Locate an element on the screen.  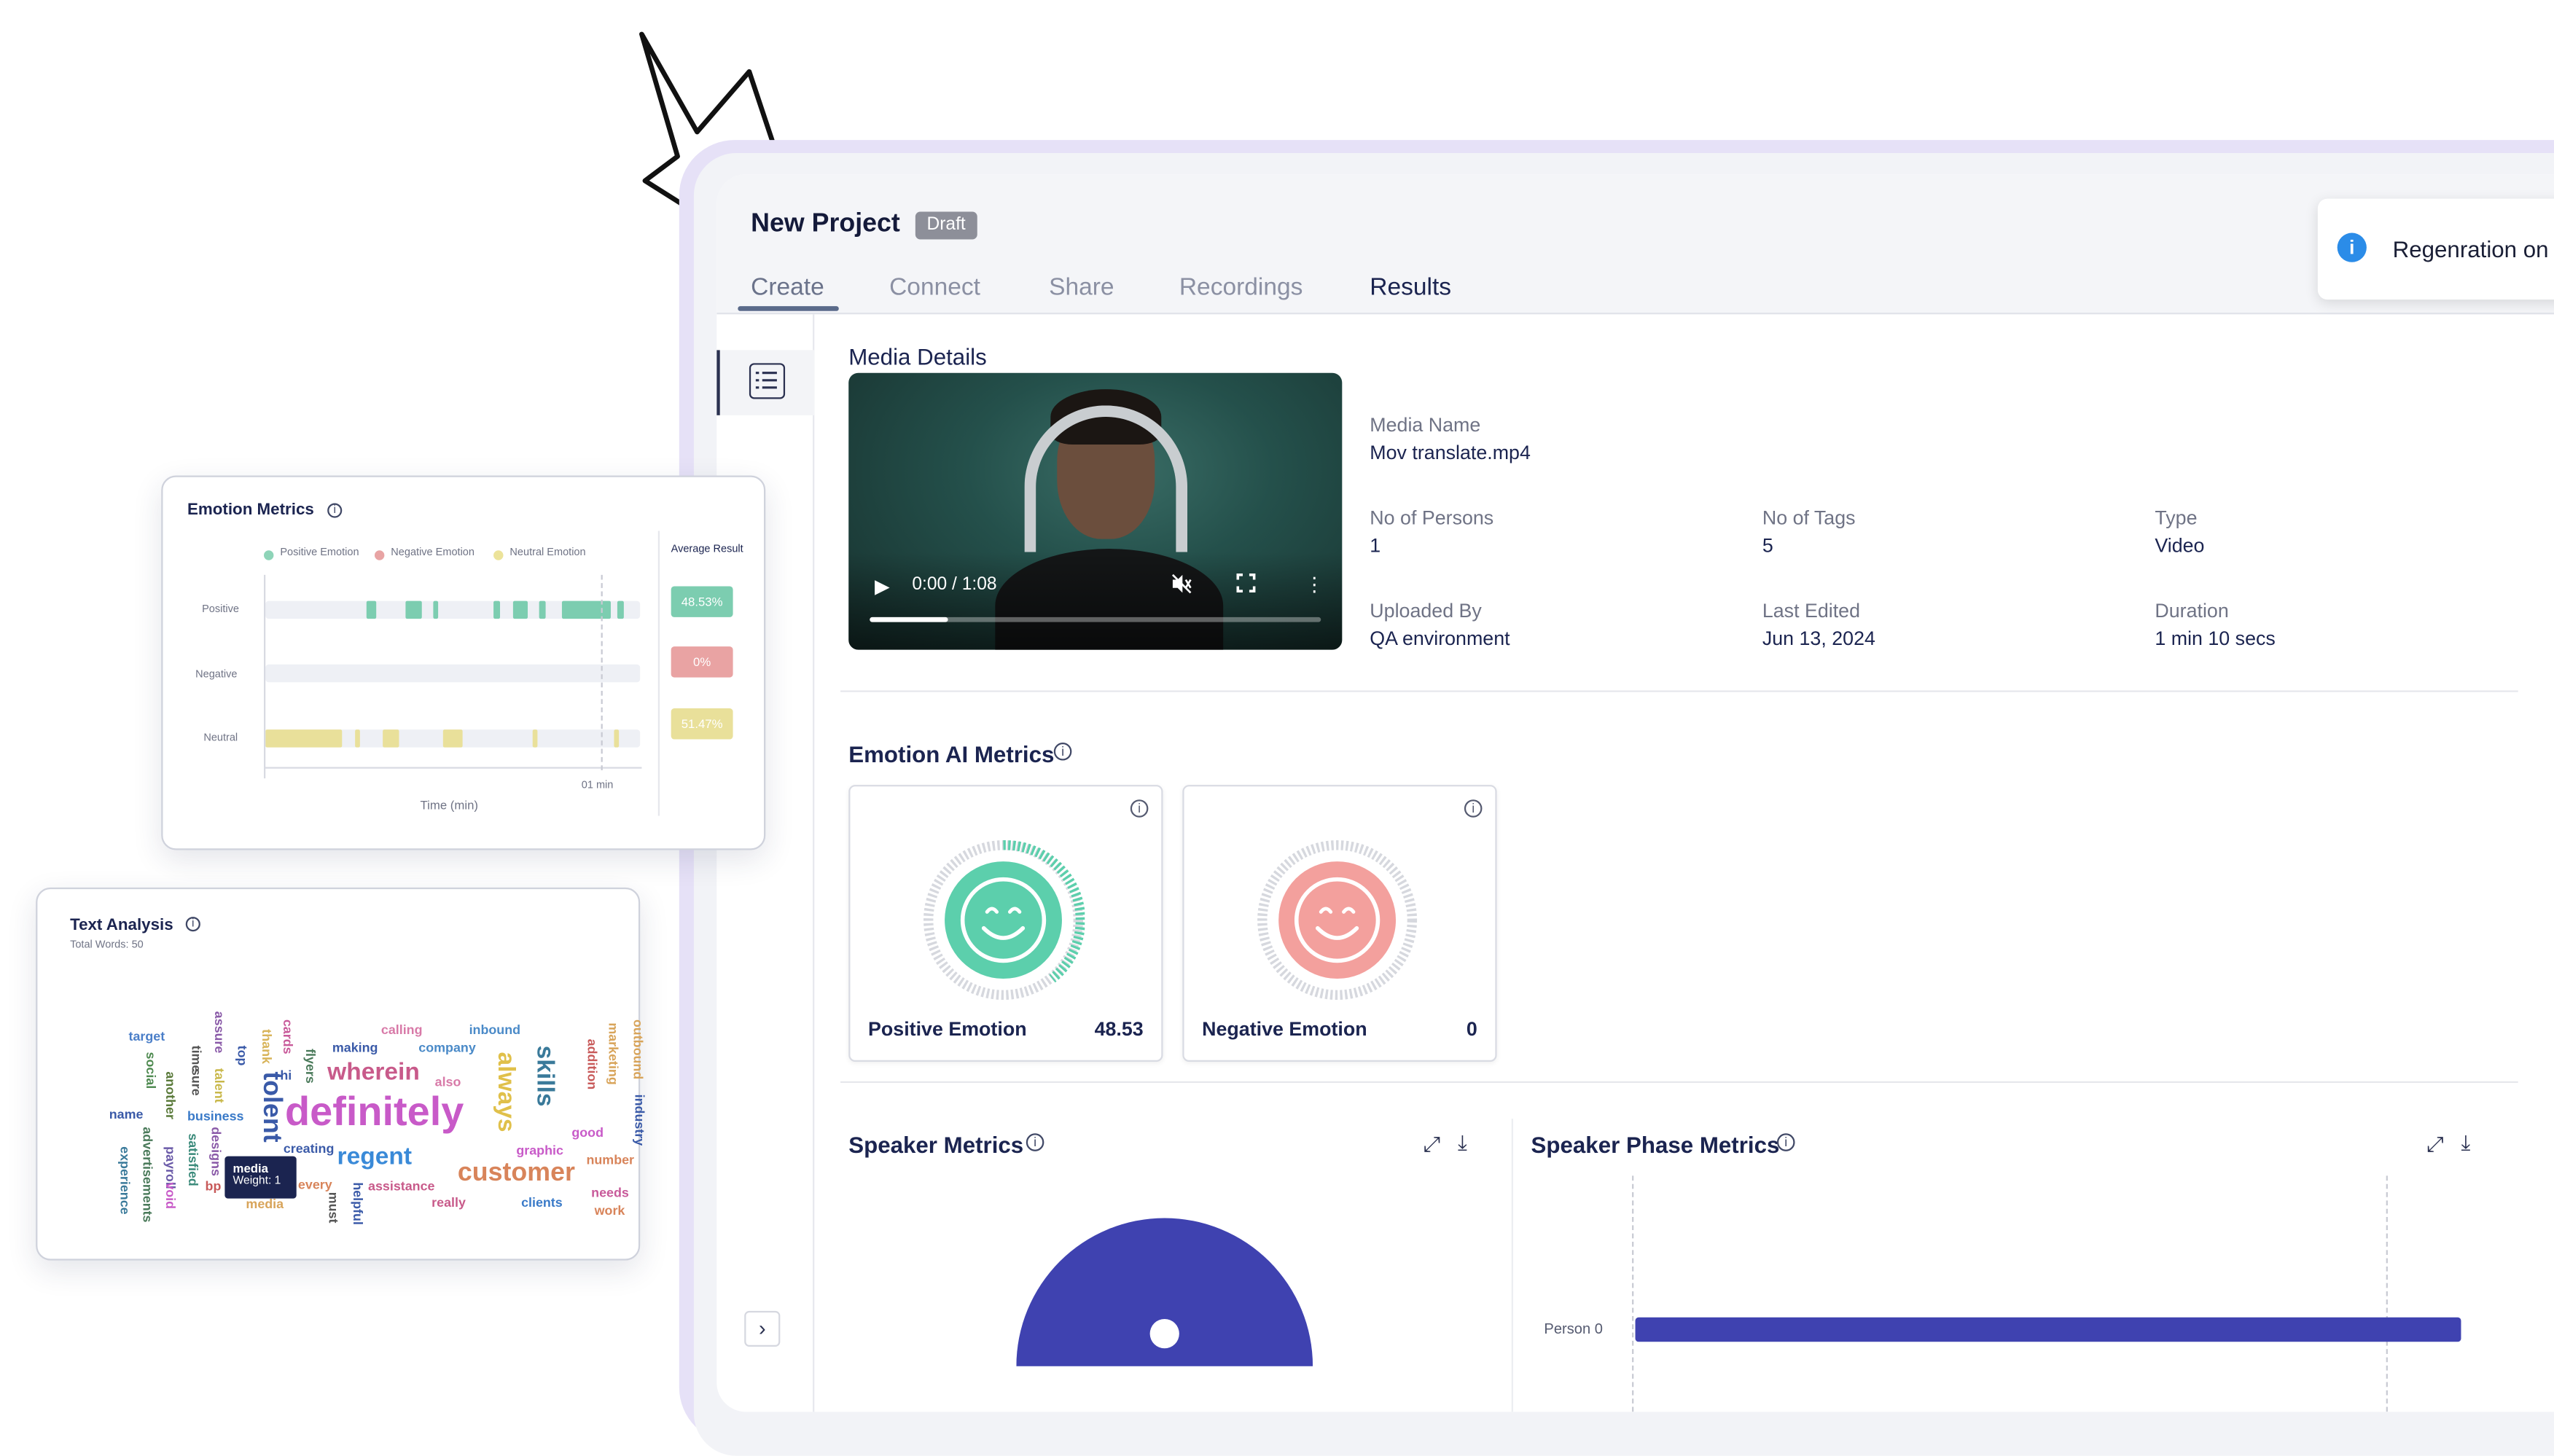
word: always is located at coordinates (505, 1092).